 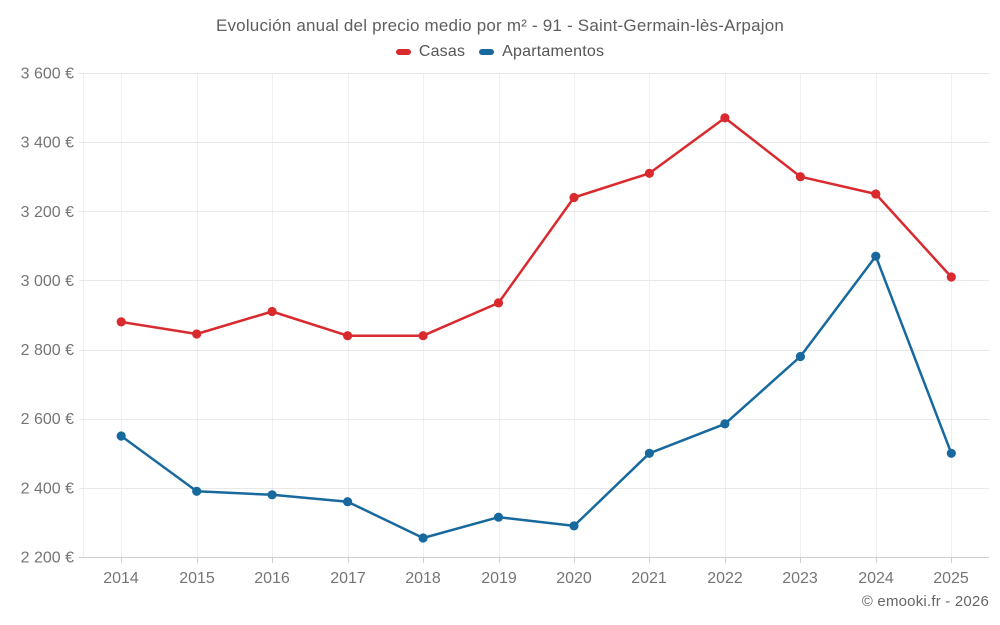 I want to click on x-axis-label: 2023, so click(x=800, y=578).